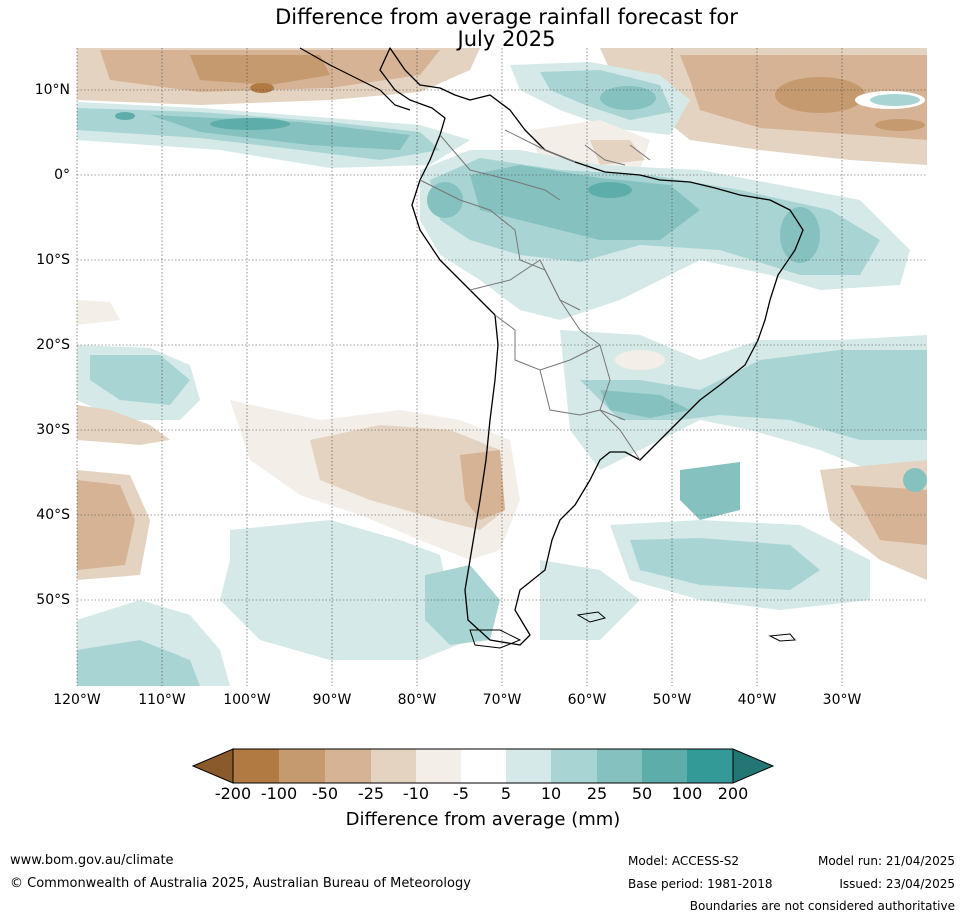 The image size is (965, 919). Describe the element at coordinates (502, 700) in the screenshot. I see `lon-label: 70°W` at that location.